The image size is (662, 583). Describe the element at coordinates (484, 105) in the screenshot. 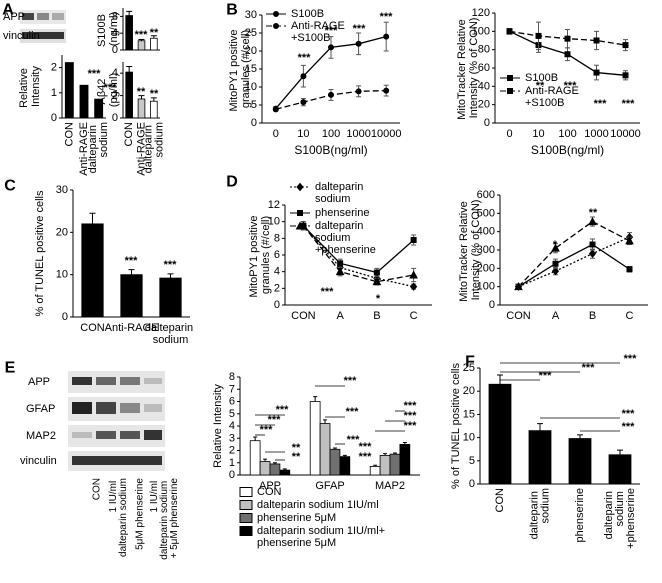

I see `y-tick-label: 20` at that location.